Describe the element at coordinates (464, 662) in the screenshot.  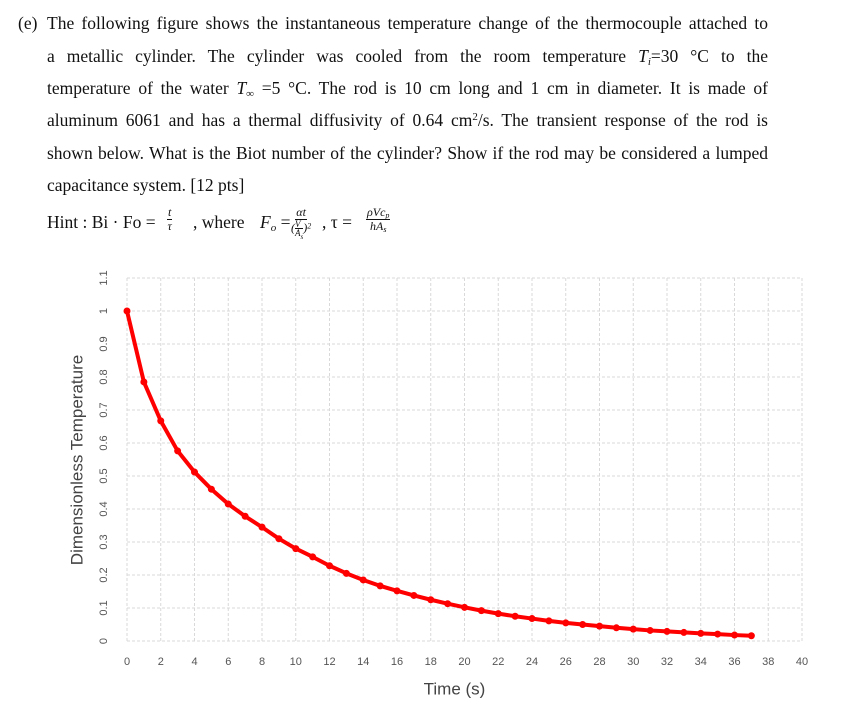
I see `x-tick-label: 20` at that location.